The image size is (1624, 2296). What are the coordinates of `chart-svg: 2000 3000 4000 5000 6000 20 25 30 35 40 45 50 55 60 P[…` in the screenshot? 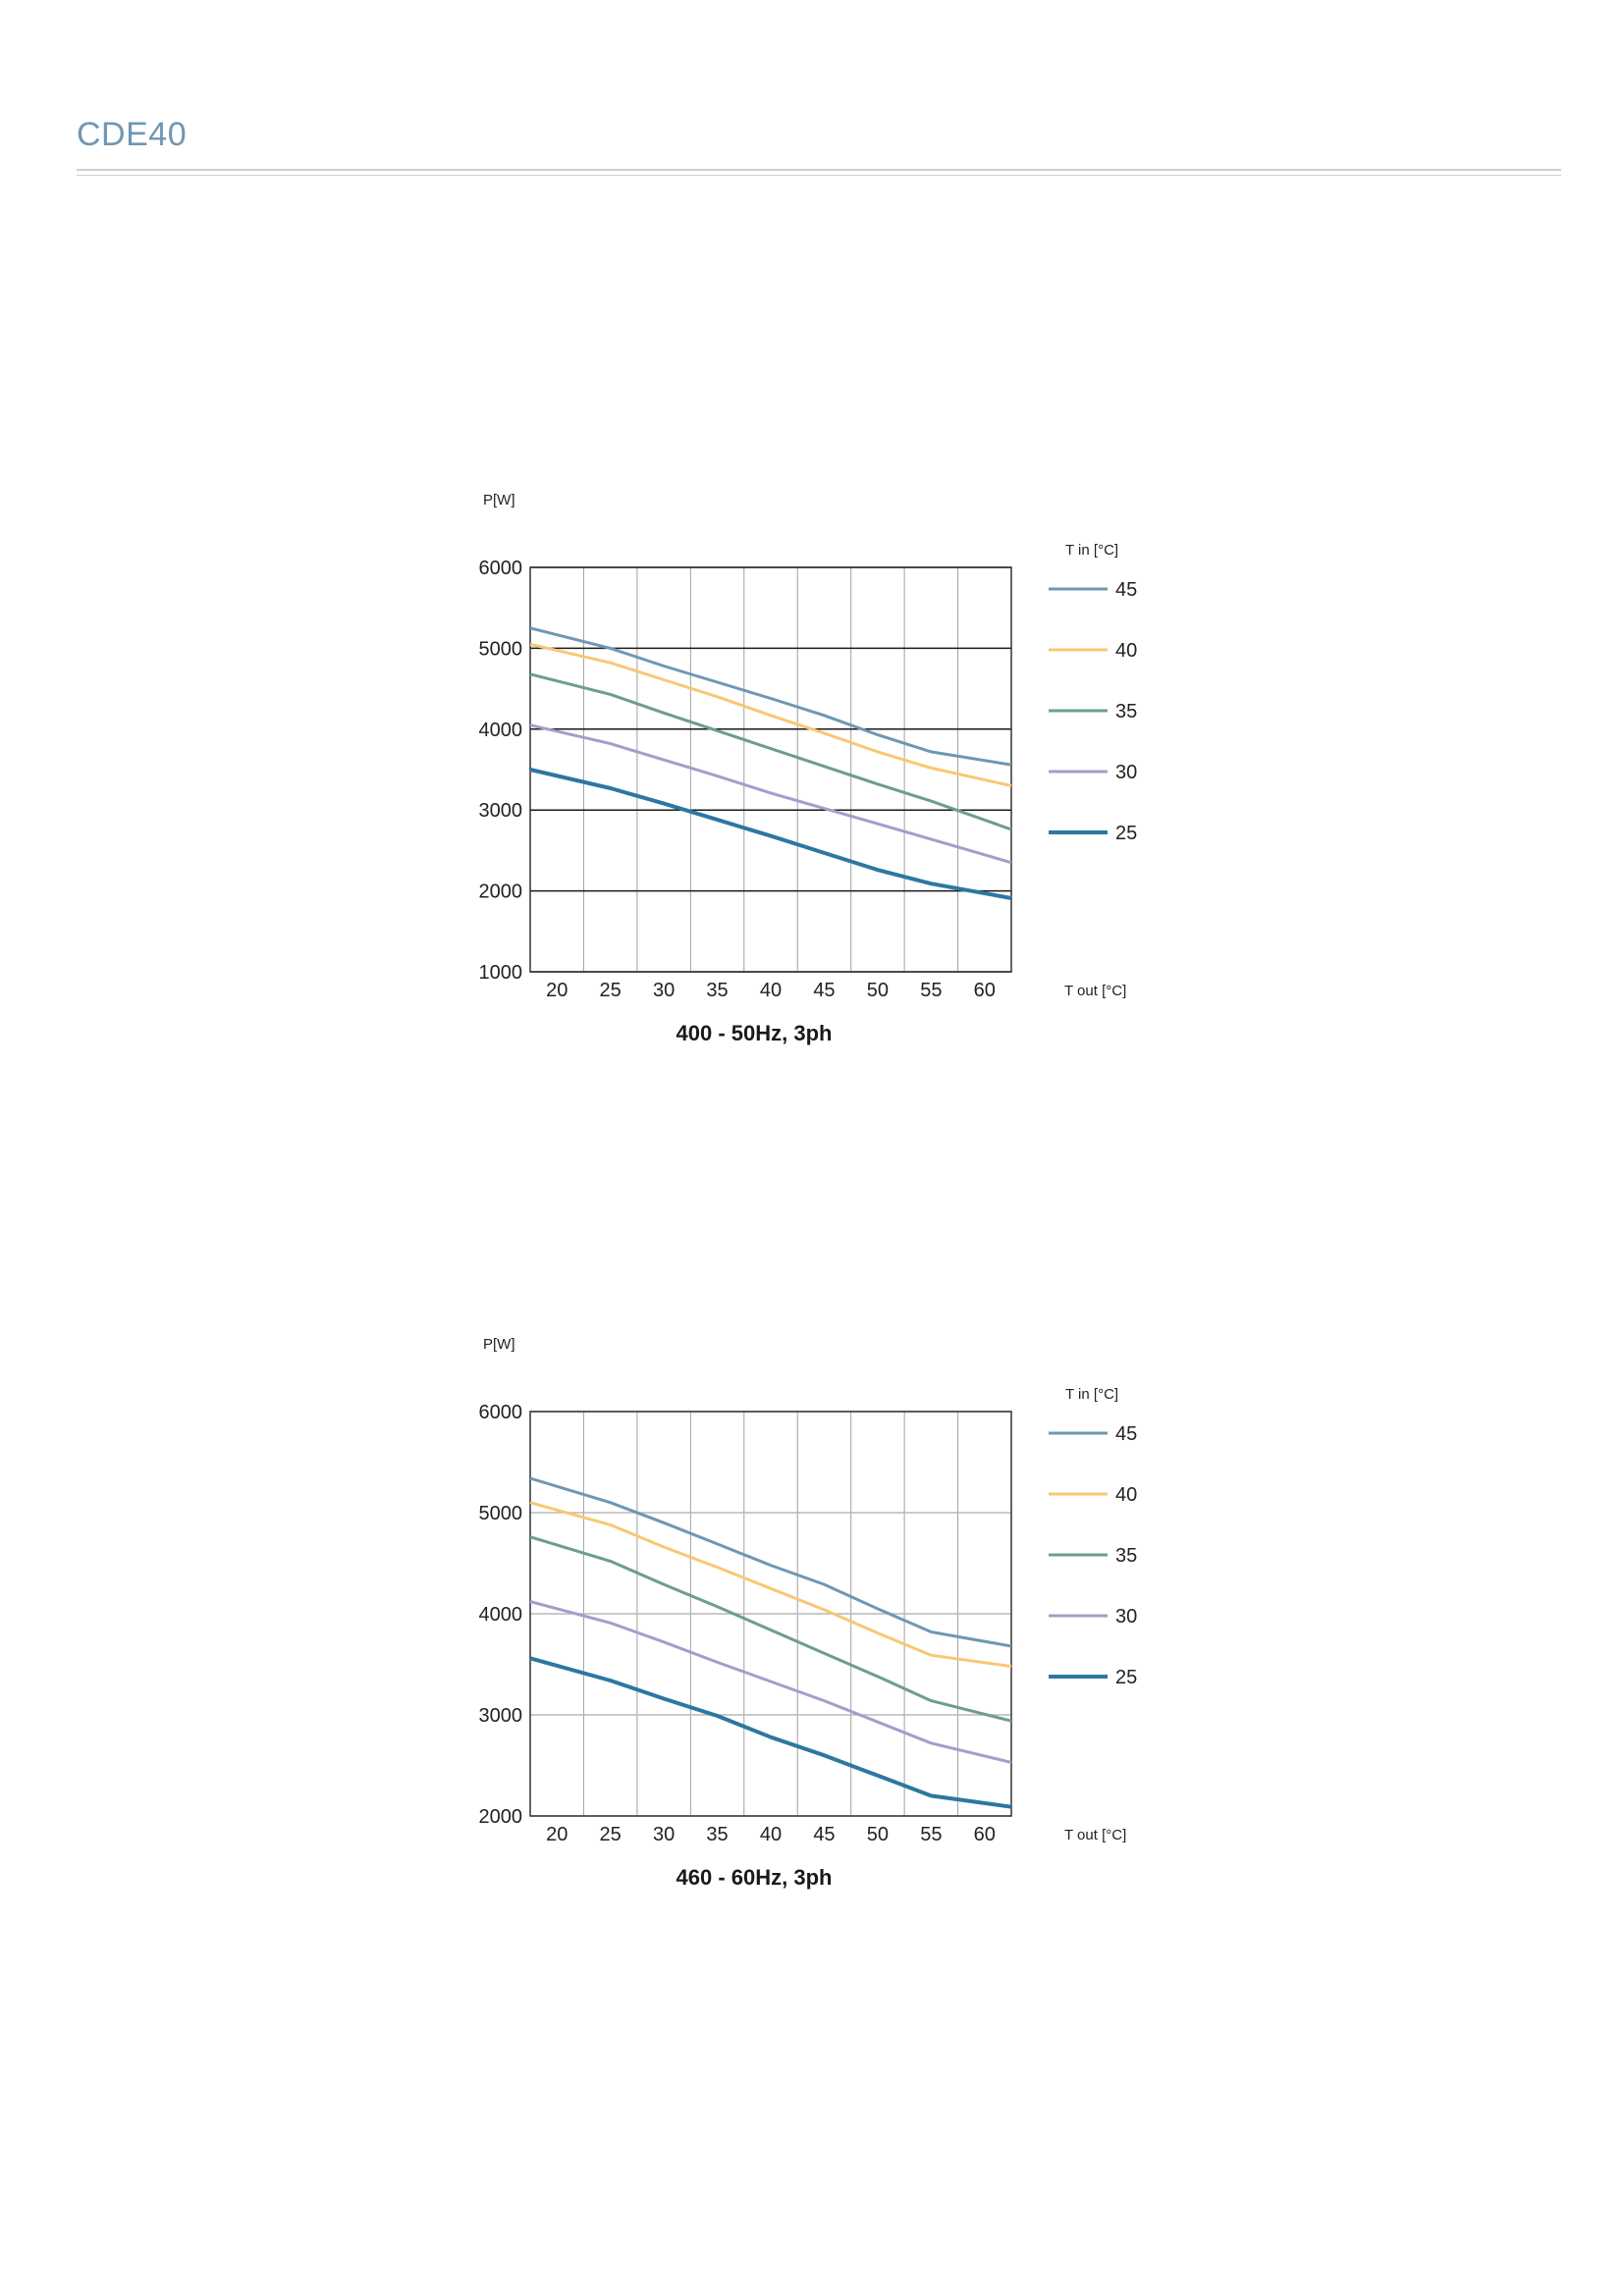 It's located at (808, 1591).